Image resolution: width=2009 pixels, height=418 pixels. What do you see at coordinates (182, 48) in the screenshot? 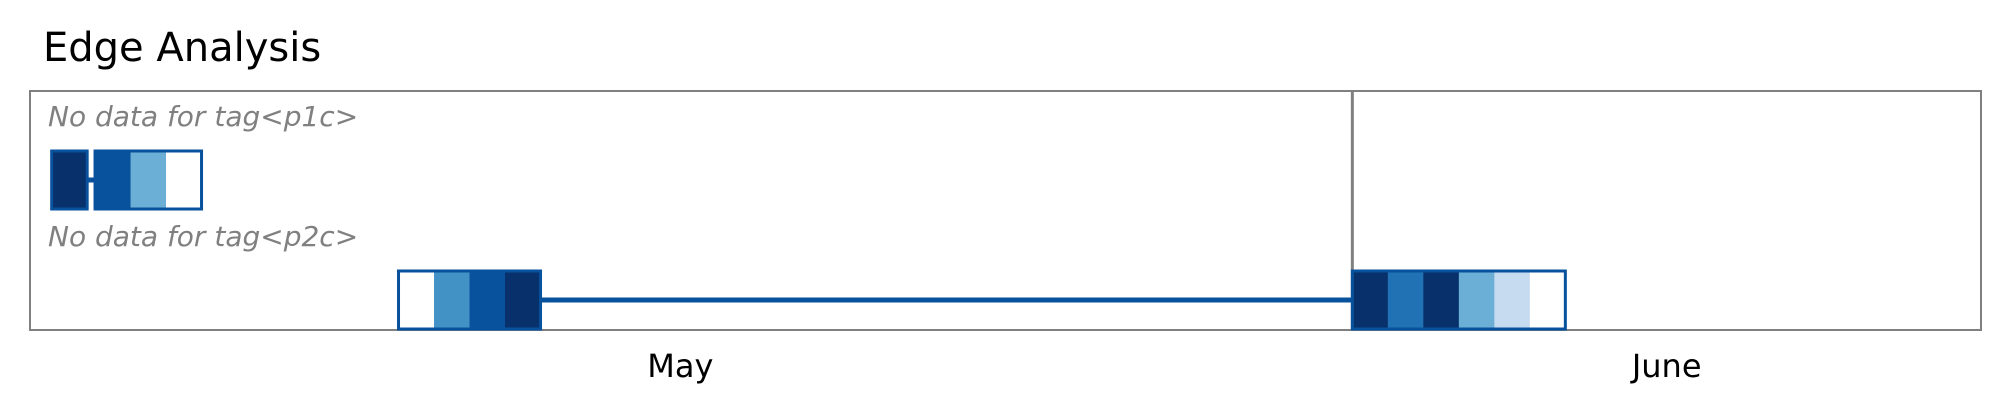
I see `chart-title: Edge Analysis` at bounding box center [182, 48].